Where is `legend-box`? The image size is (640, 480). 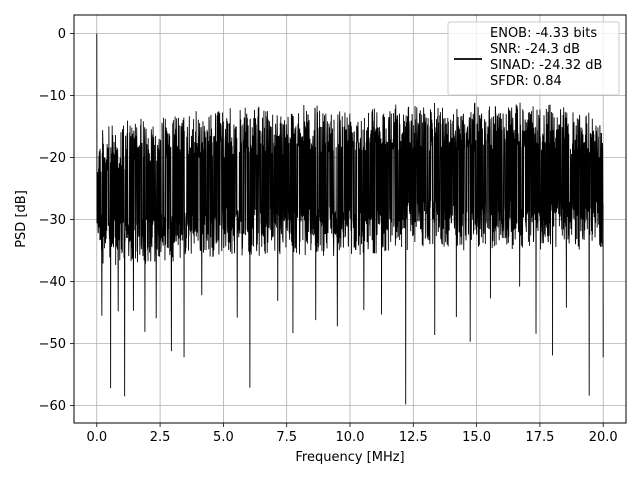 legend-box is located at coordinates (533, 58).